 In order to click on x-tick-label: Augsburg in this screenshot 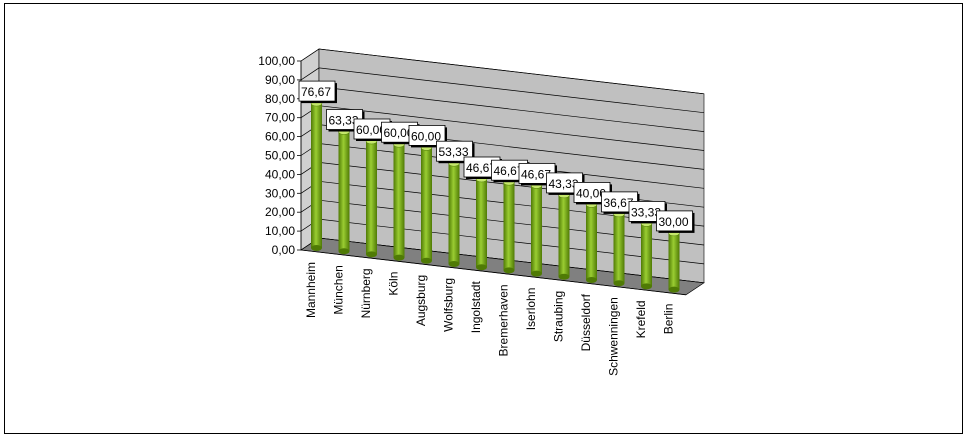, I will do `click(421, 300)`.